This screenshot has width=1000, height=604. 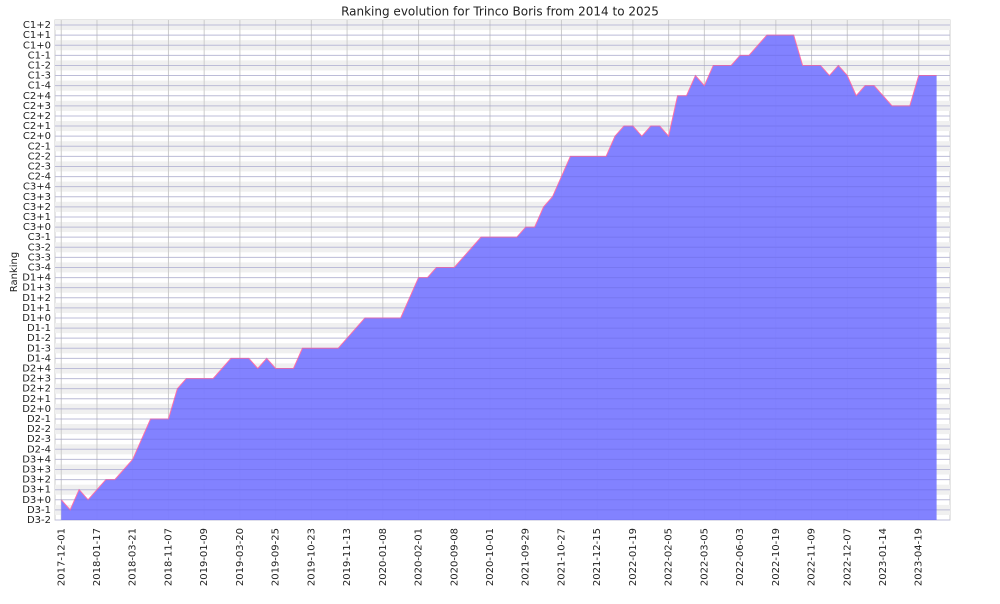 What do you see at coordinates (36, 288) in the screenshot?
I see `y-tick-label: D1+3` at bounding box center [36, 288].